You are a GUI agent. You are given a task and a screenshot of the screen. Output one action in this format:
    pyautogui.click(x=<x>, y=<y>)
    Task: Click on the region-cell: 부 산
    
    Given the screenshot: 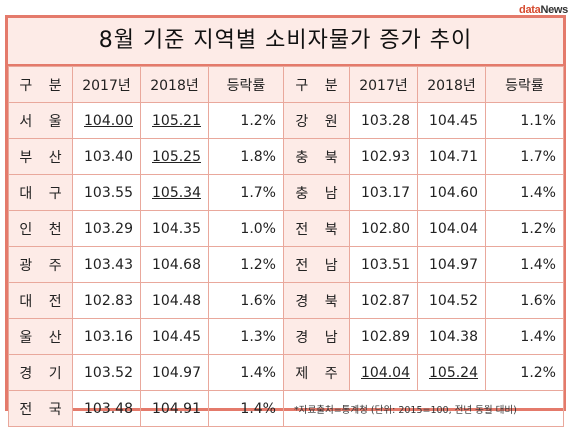 What is the action you would take?
    pyautogui.click(x=40, y=156)
    